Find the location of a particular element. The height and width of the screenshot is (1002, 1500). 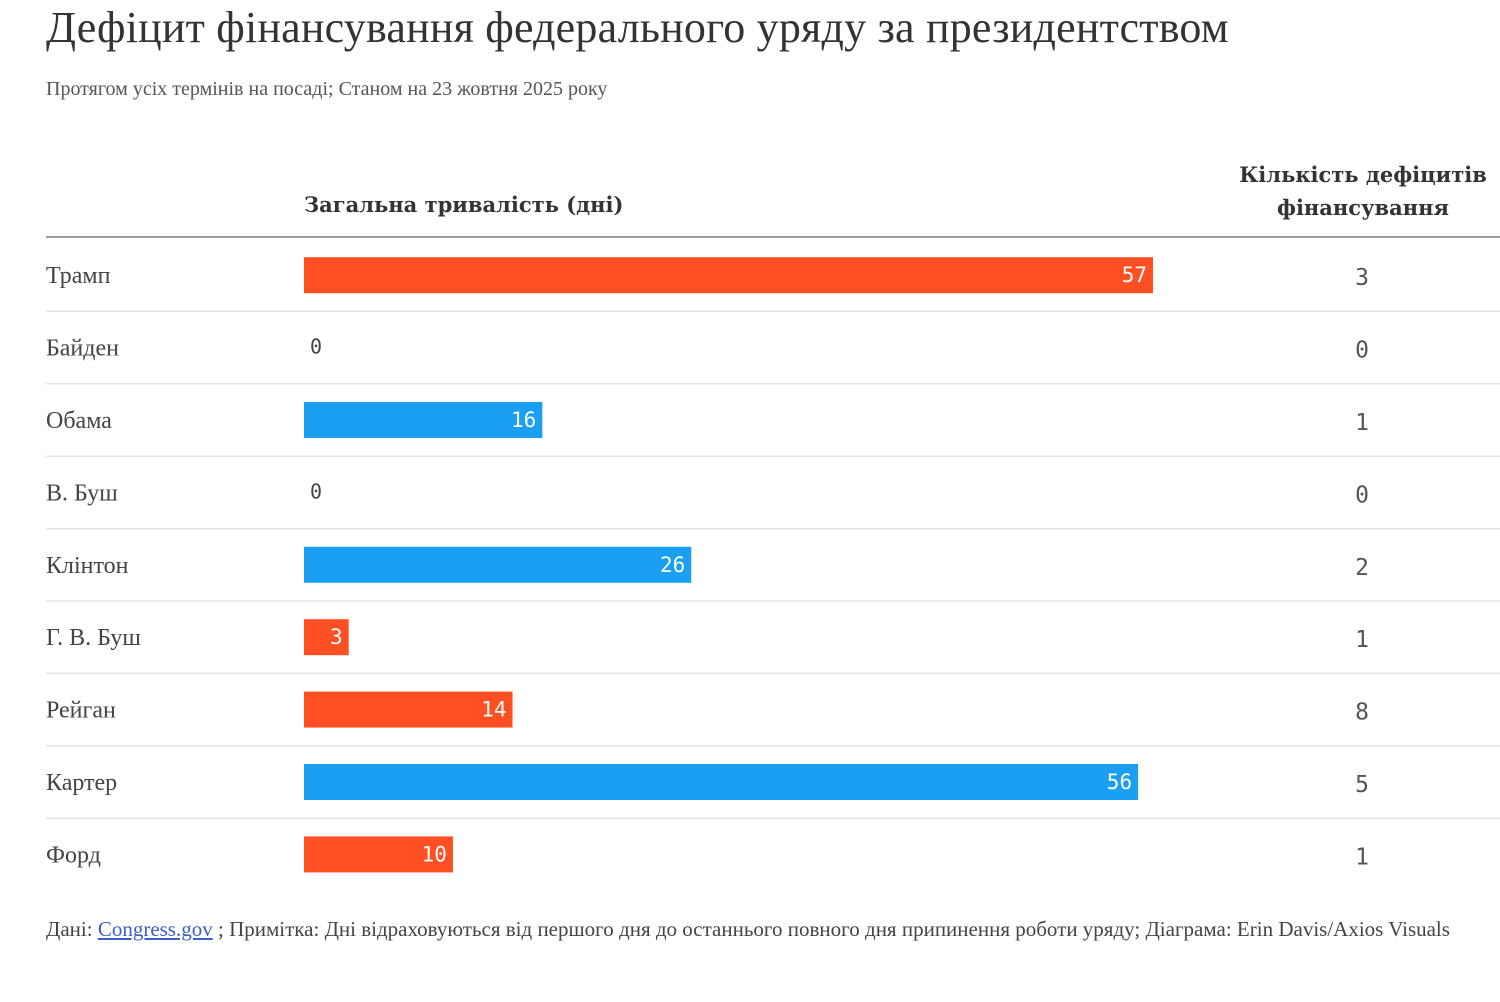

column-header-count-line1: Кількість дефіцитів is located at coordinates (1363, 174).